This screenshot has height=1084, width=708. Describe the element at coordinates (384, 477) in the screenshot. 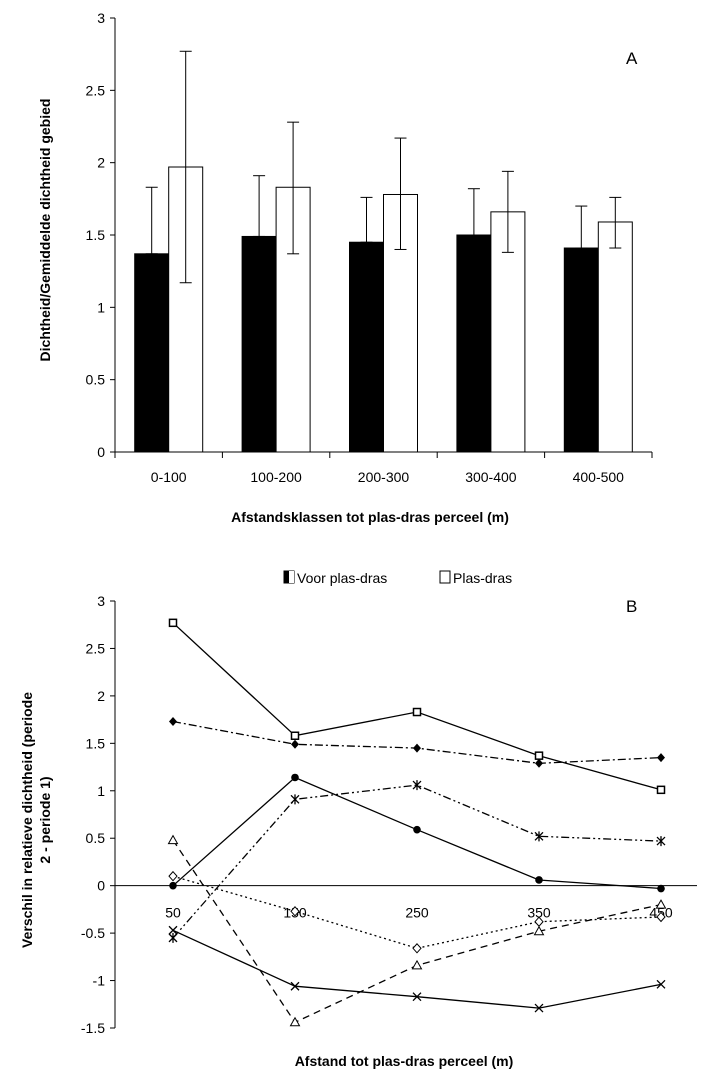

I see `chart-a-xtick-label: 200-300` at that location.